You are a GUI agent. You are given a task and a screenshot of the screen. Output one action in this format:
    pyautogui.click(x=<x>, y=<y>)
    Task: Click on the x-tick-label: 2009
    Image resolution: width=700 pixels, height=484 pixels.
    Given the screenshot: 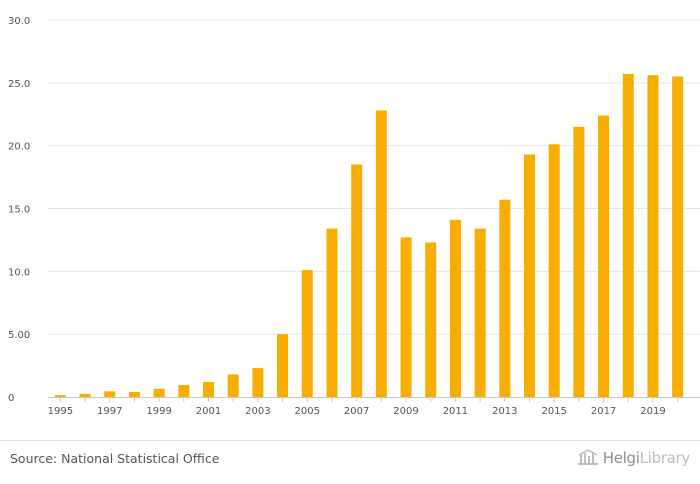 What is the action you would take?
    pyautogui.click(x=405, y=411)
    